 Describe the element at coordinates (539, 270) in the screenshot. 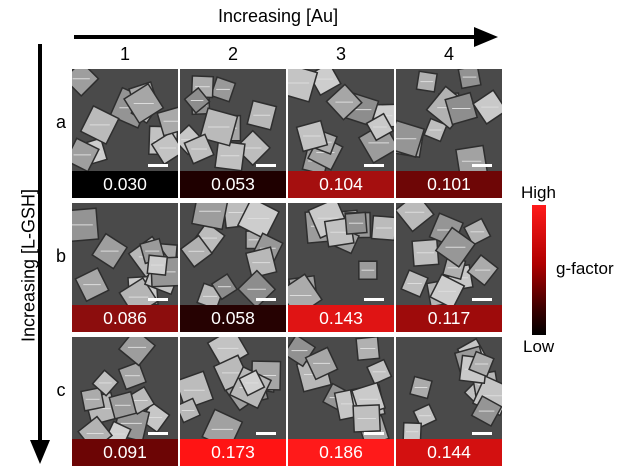

I see `g-factor-colorbar` at that location.